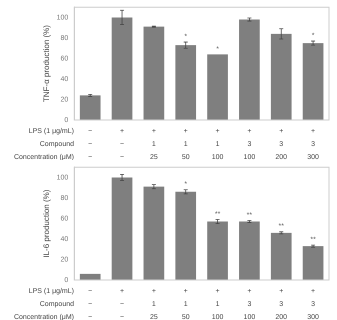 This screenshot has height=320, width=337. What do you see at coordinates (47, 223) in the screenshot?
I see `y-axis-title: IL-6 production (%)` at bounding box center [47, 223].